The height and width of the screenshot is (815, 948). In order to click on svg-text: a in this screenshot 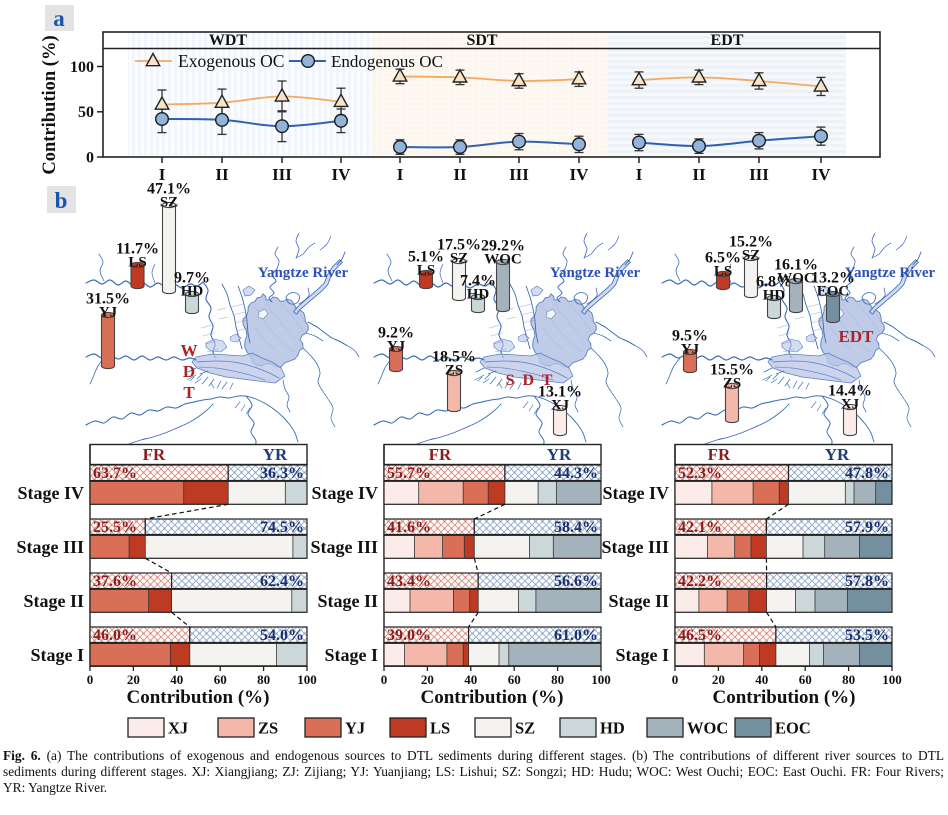, I will do `click(59, 18)`.